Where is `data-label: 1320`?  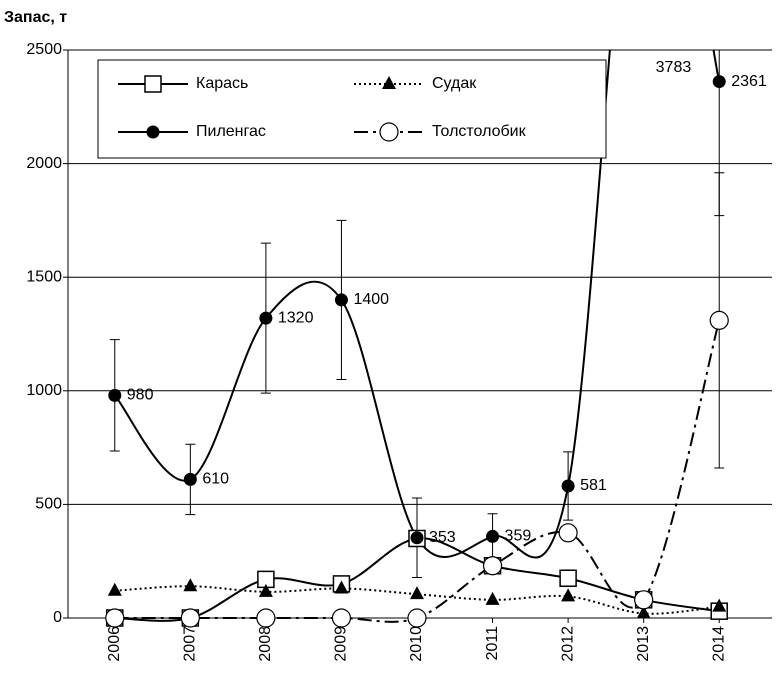 data-label: 1320 is located at coordinates (296, 317).